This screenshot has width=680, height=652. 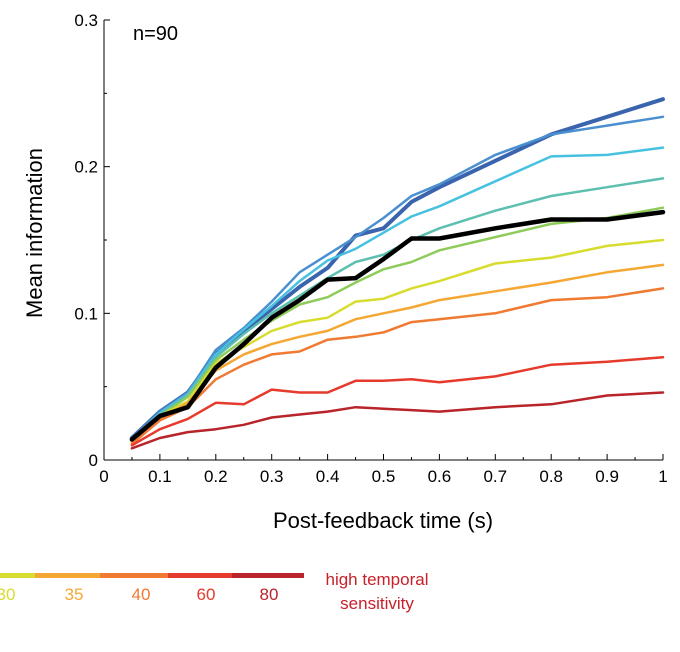 I want to click on x-tick-label: 1, so click(x=662, y=476).